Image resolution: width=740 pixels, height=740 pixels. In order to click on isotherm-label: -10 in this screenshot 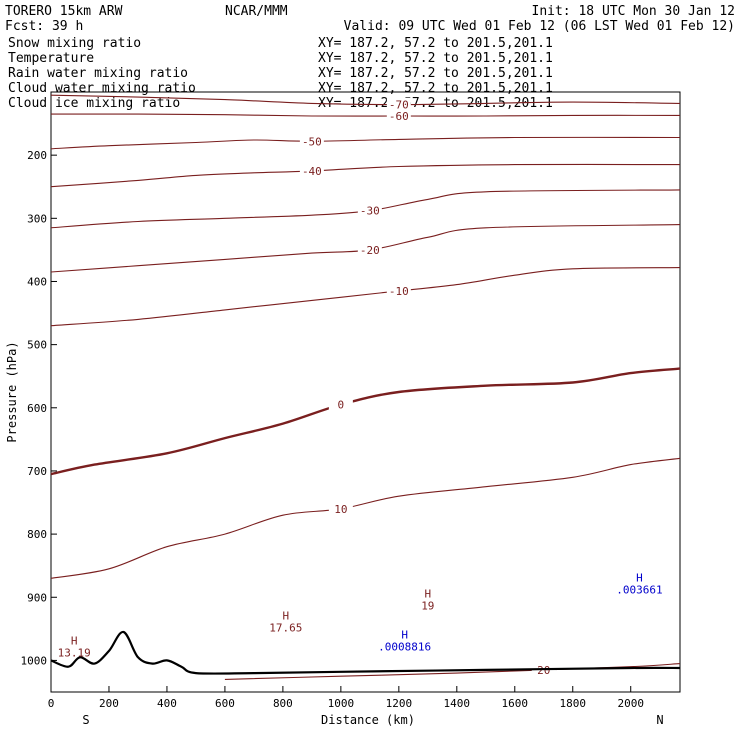, I will do `click(399, 291)`.